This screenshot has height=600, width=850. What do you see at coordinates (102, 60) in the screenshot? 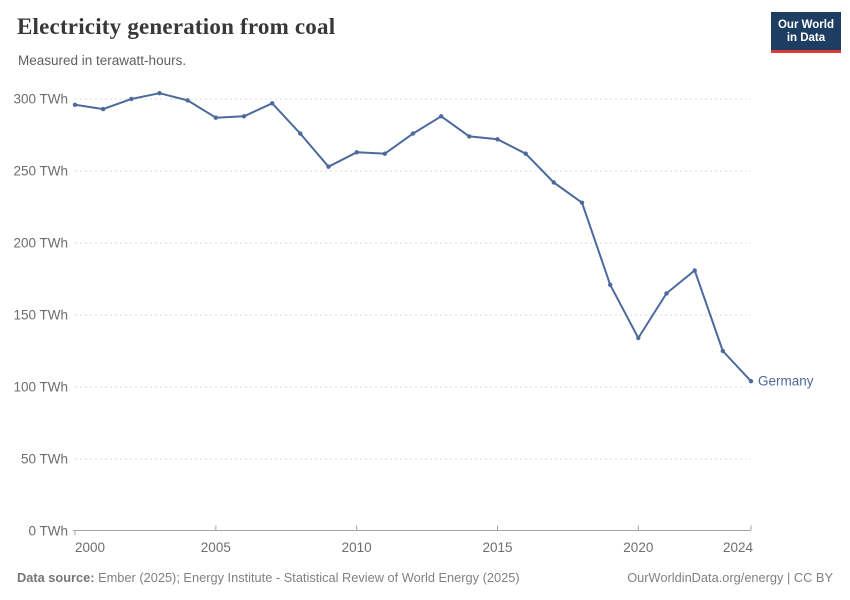
I see `chart-subtitle: Measured in terawatt-hours.` at bounding box center [102, 60].